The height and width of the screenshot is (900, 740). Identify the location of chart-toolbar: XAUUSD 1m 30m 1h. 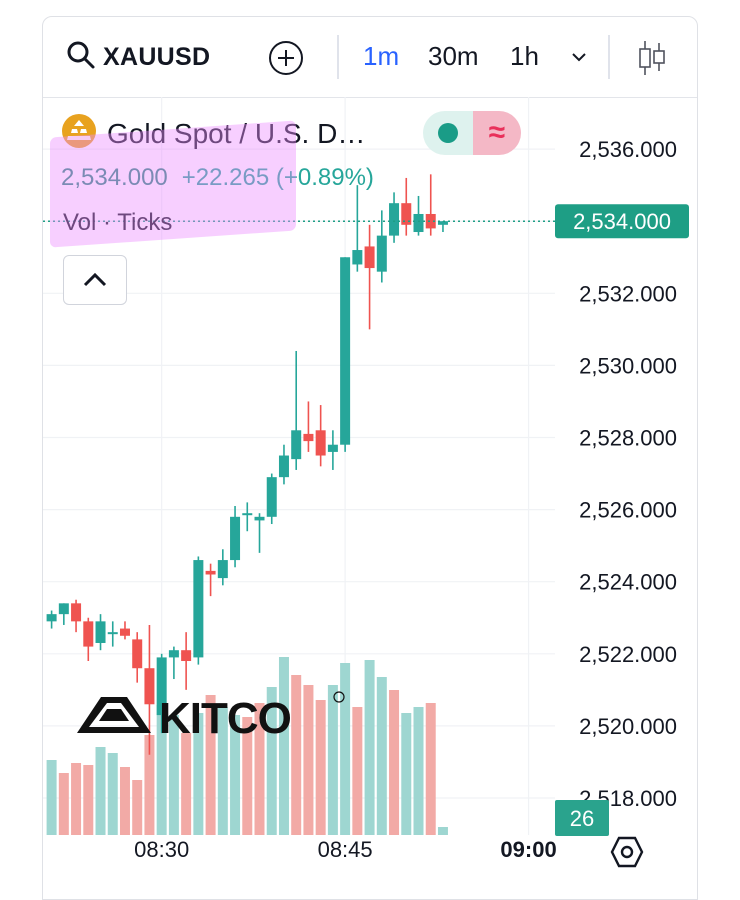
(370, 57).